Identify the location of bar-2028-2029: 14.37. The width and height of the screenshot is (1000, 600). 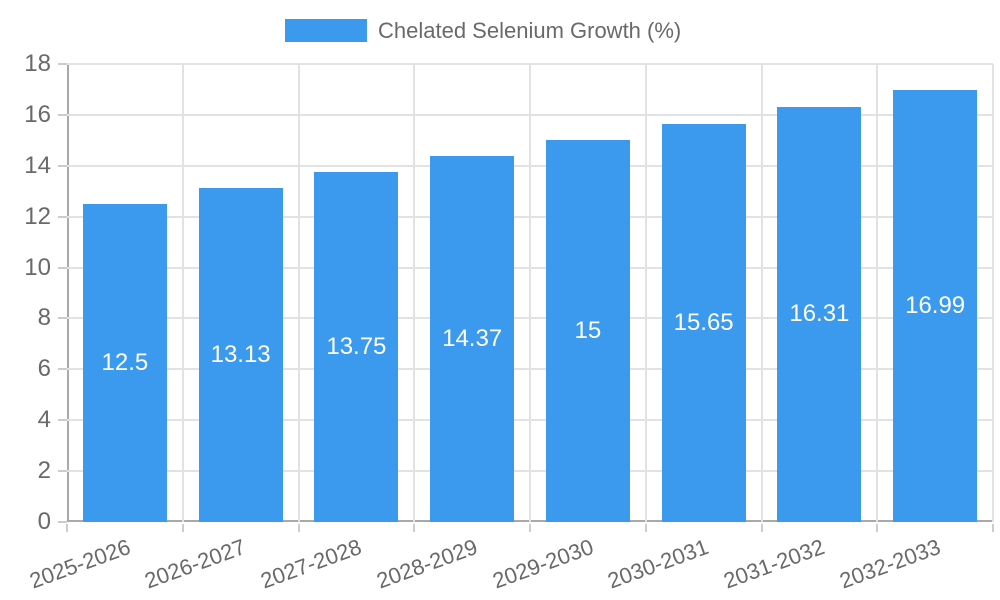
(472, 339).